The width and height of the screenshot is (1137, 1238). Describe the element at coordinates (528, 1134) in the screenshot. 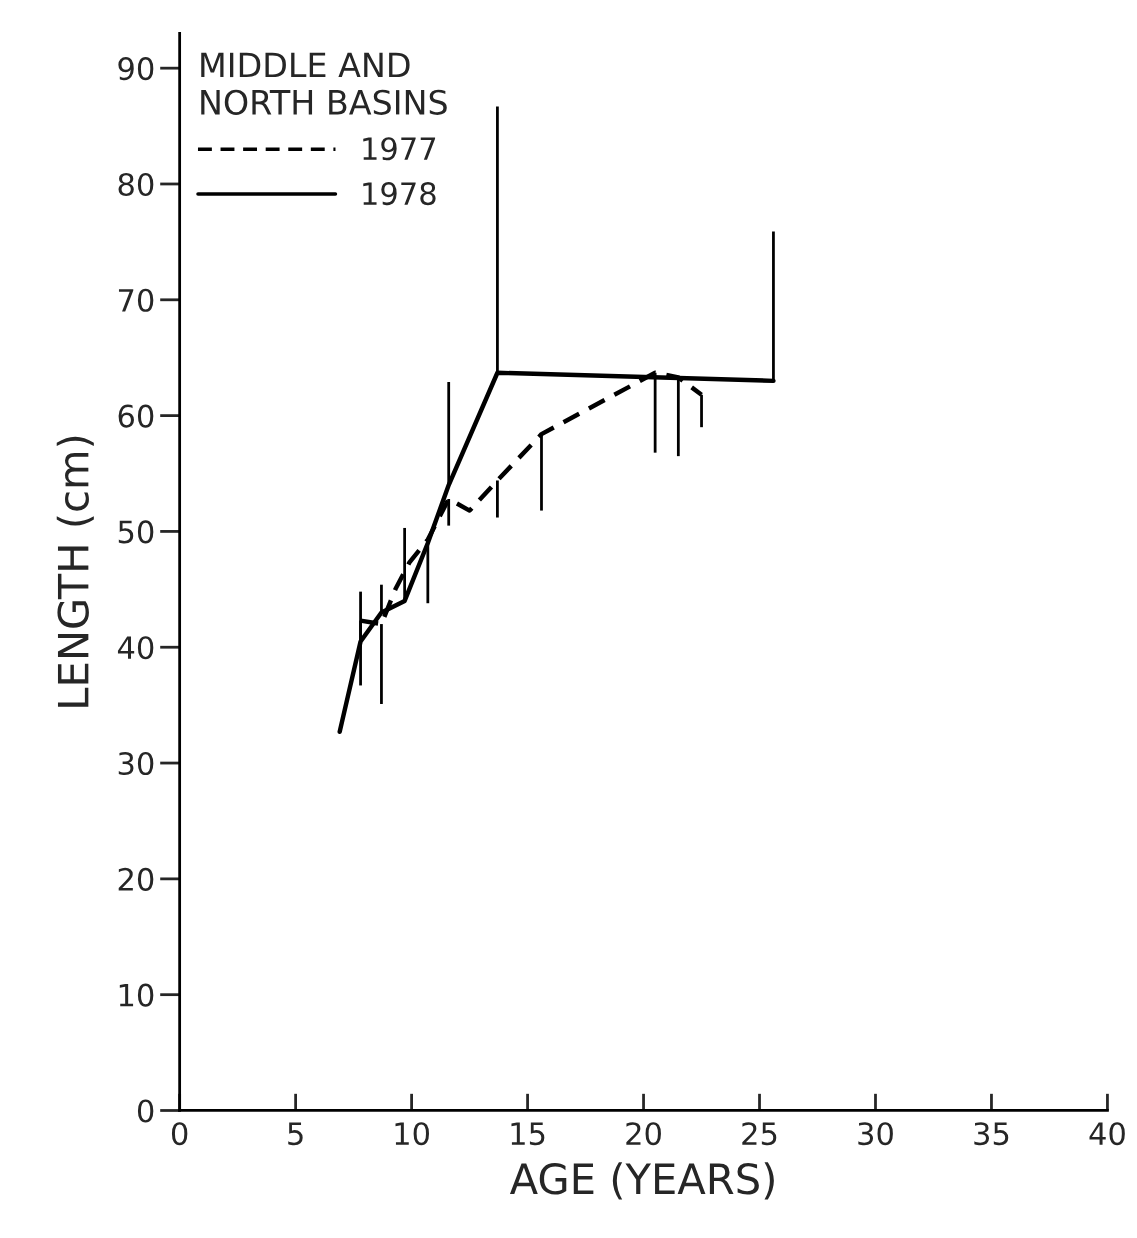

I see `x-tick-label: 15` at that location.